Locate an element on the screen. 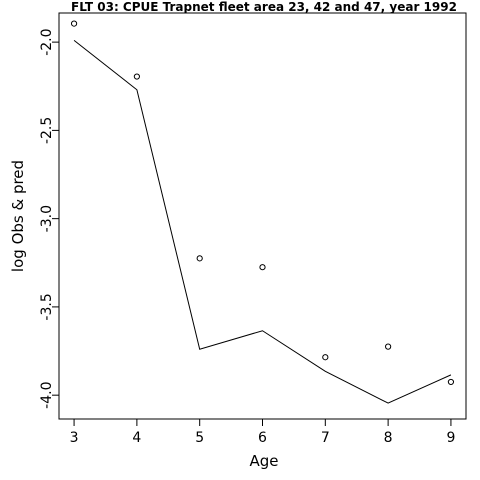 This screenshot has width=480, height=480. x-tick-label: 7 is located at coordinates (325, 438).